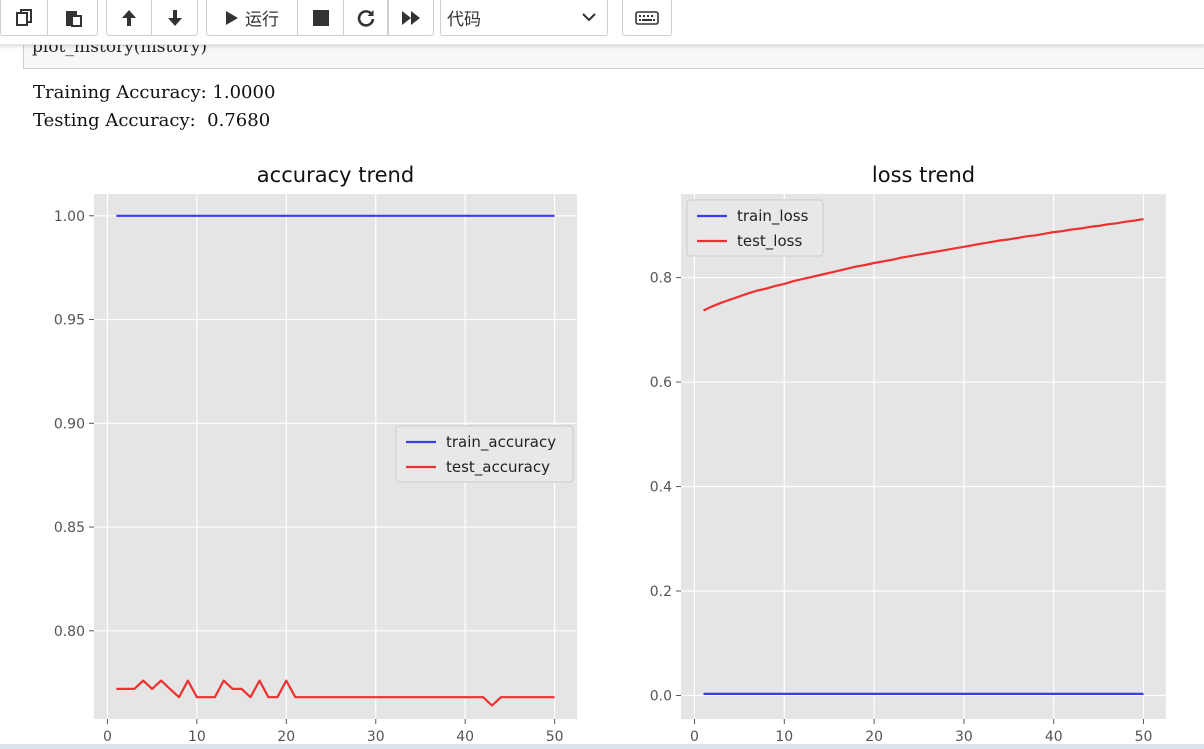  What do you see at coordinates (661, 383) in the screenshot?
I see `y-tick-label: 0.6` at bounding box center [661, 383].